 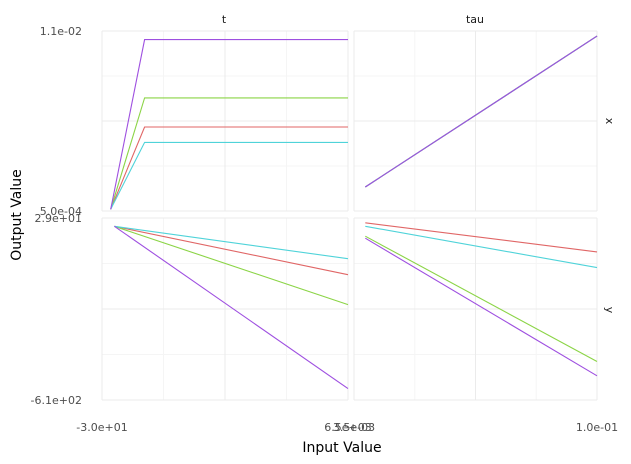 I want to click on y-tick-label-x-bottom: 5.0e-04, so click(x=61, y=211).